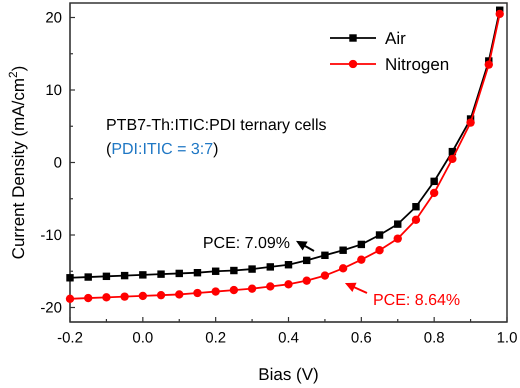 The height and width of the screenshot is (388, 520). What do you see at coordinates (51, 307) in the screenshot?
I see `y-tick-label: -20` at bounding box center [51, 307].